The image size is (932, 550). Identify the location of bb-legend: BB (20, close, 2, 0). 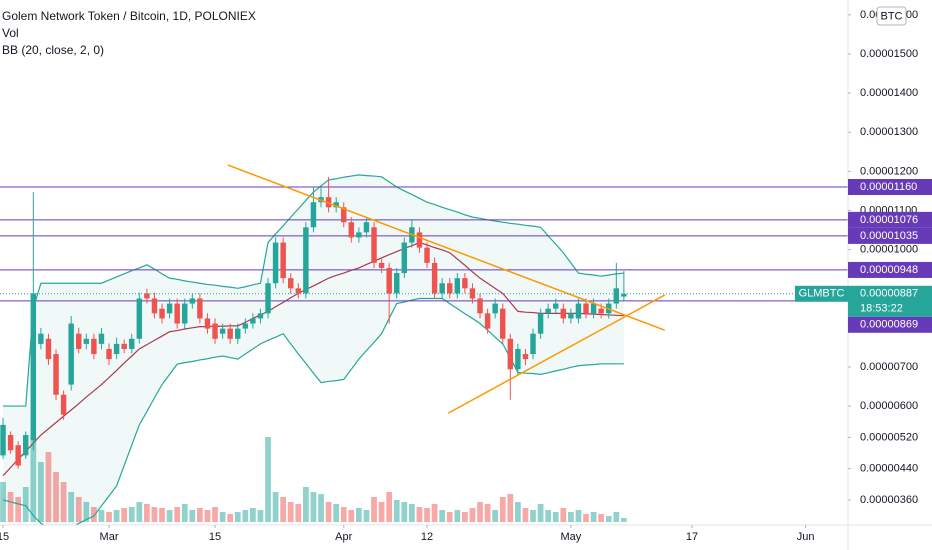
(53, 50).